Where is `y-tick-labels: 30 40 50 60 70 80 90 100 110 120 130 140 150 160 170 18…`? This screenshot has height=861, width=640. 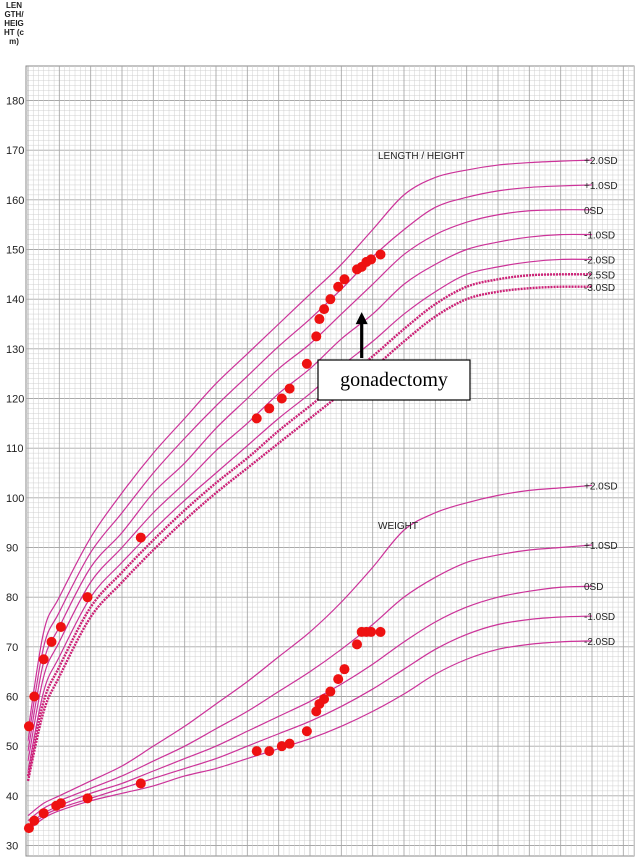
y-tick-labels: 30 40 50 60 70 80 90 100 110 120 130 140 150 160 170 18… is located at coordinates (15, 474).